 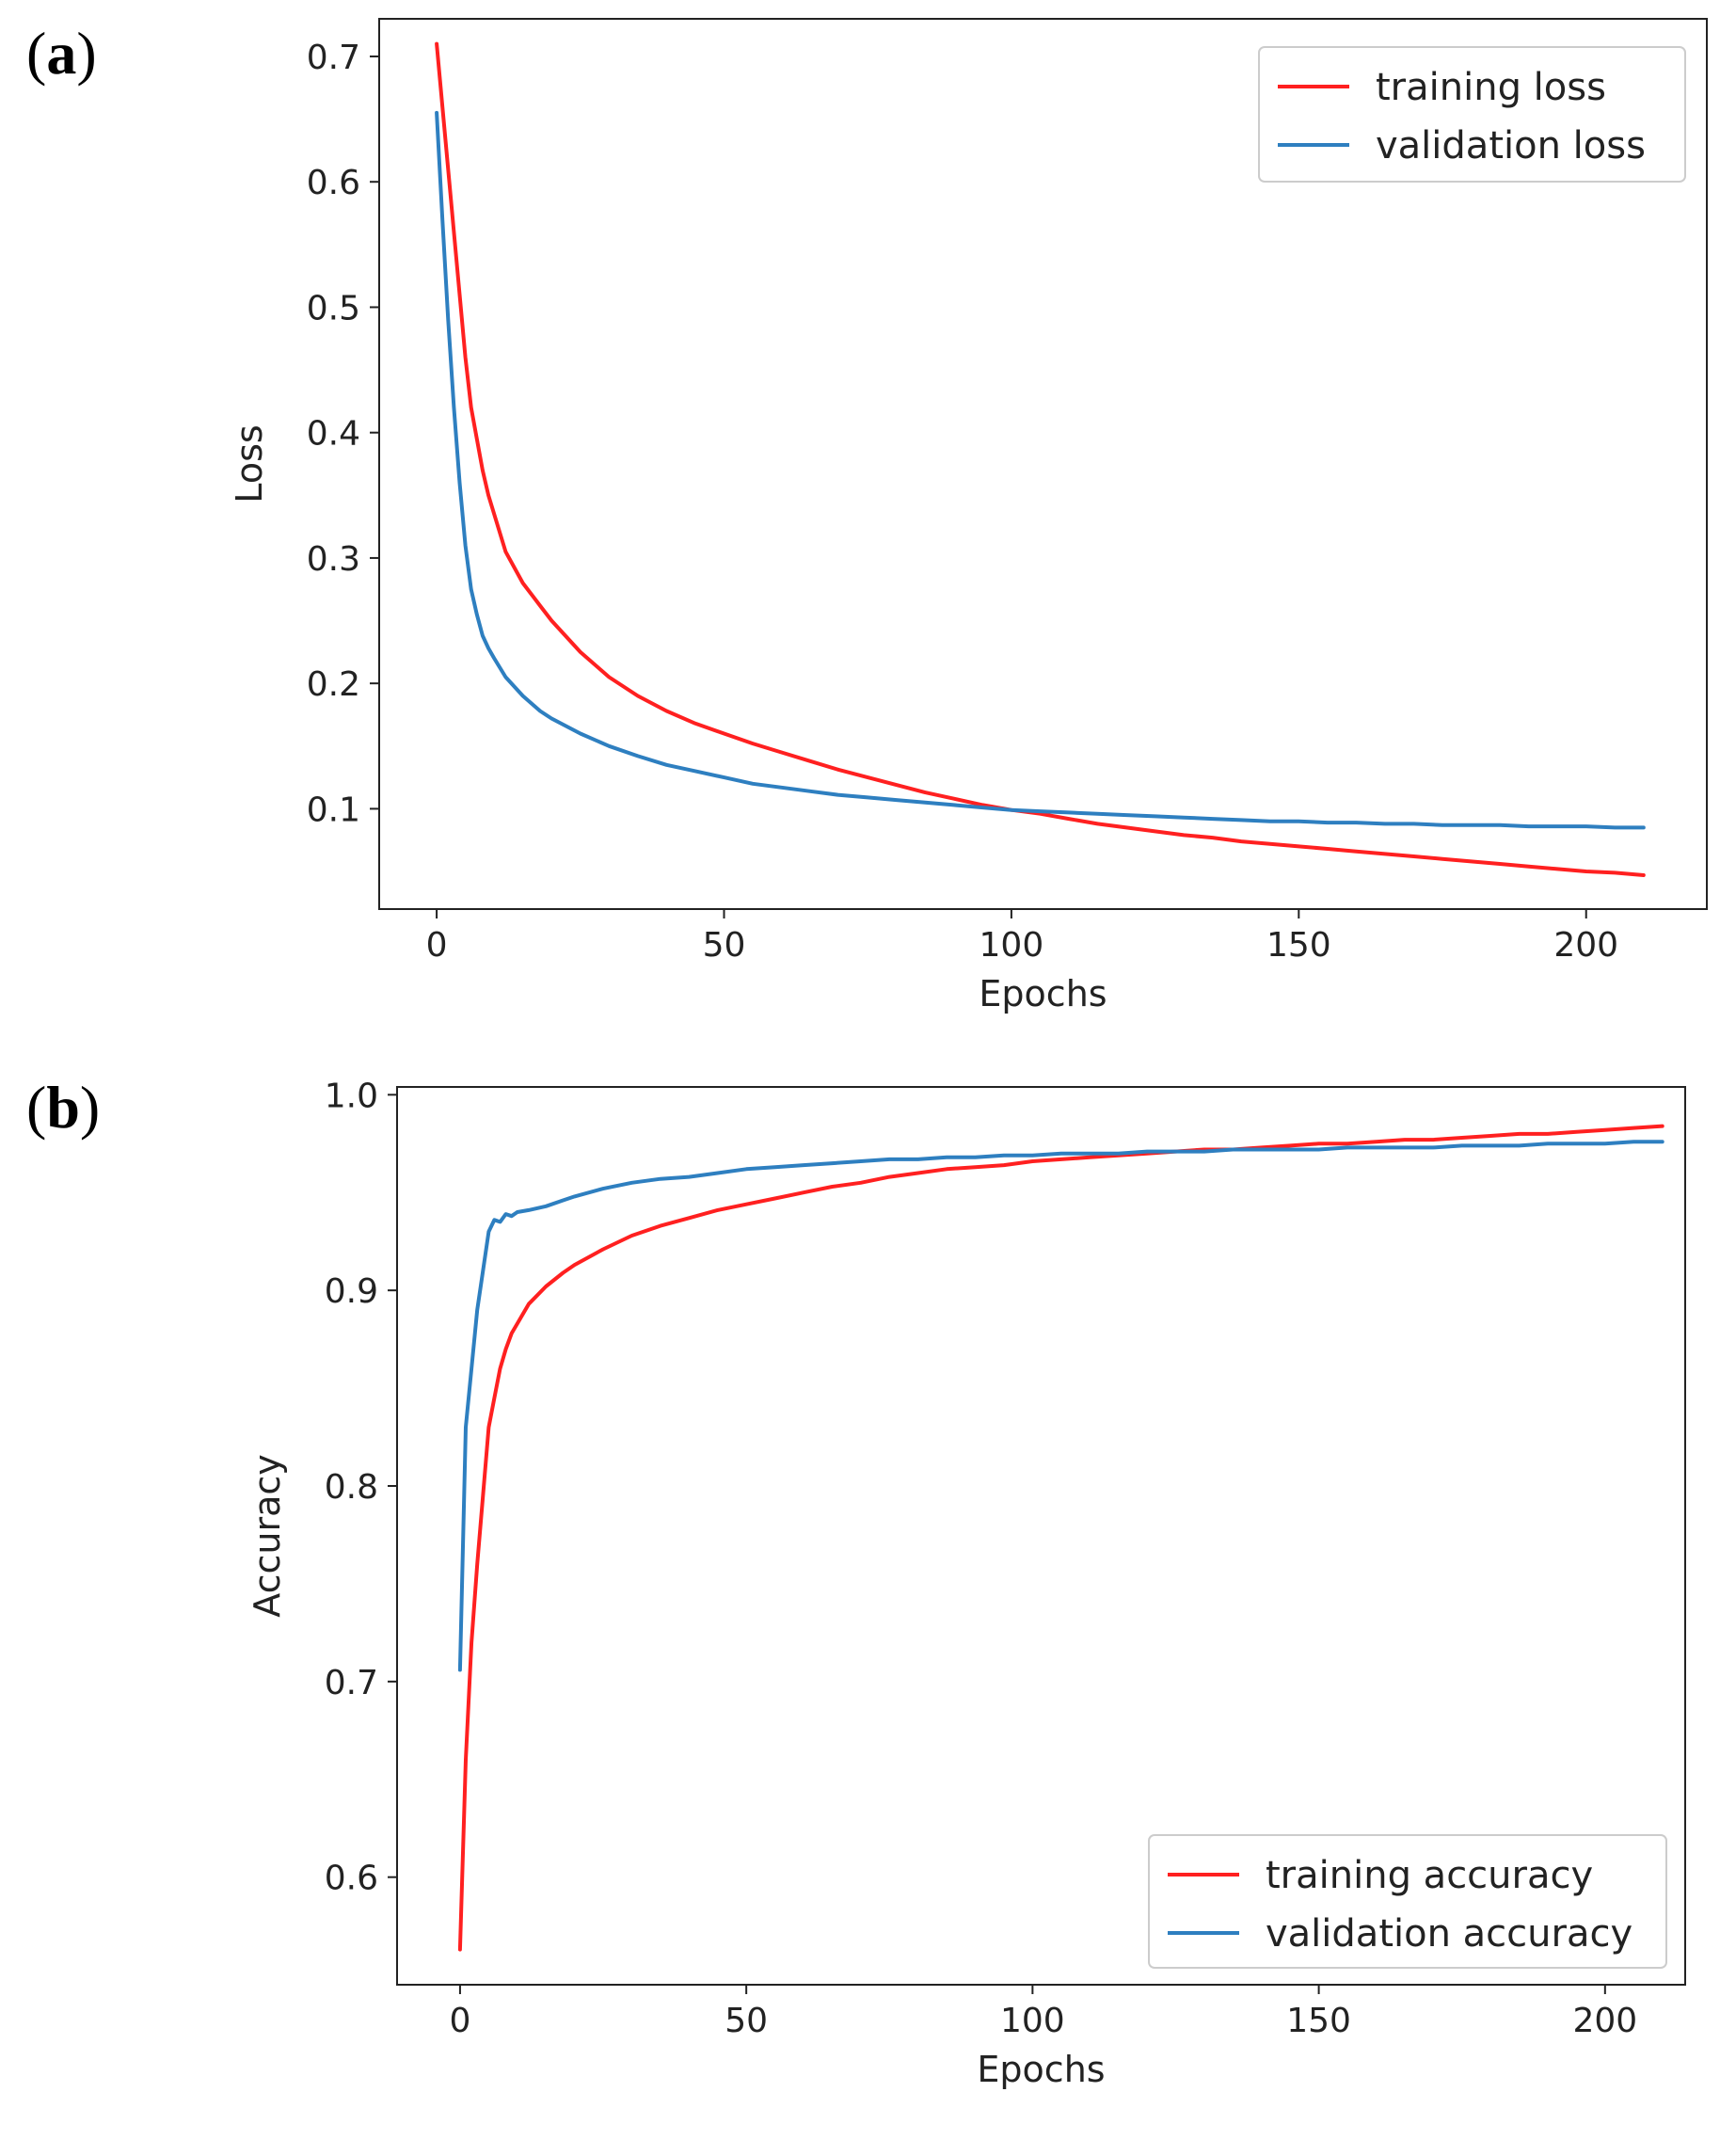 I want to click on panel-b-legend-box, so click(x=1407, y=1901).